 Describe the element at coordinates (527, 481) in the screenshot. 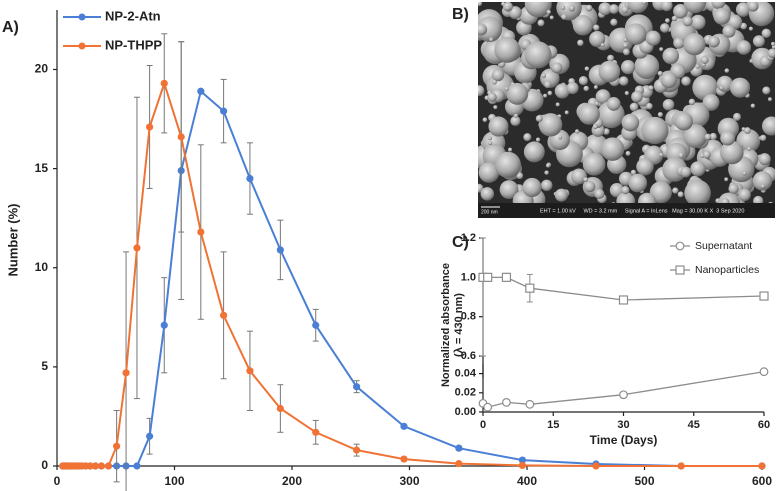

I see `x-tick-label: 400` at that location.